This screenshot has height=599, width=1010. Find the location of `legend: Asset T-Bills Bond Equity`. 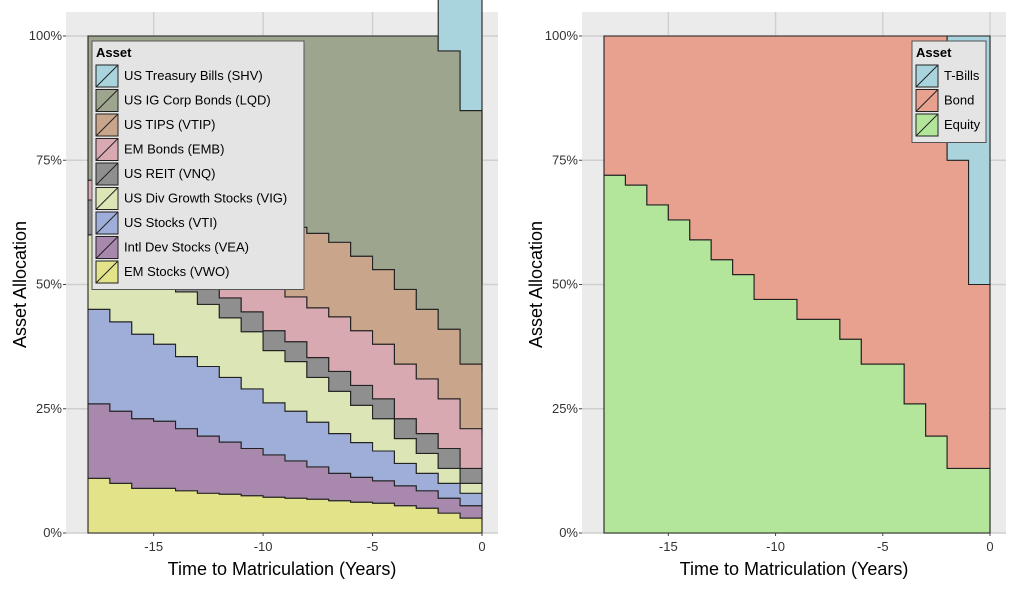

legend: Asset T-Bills Bond Equity is located at coordinates (949, 91).